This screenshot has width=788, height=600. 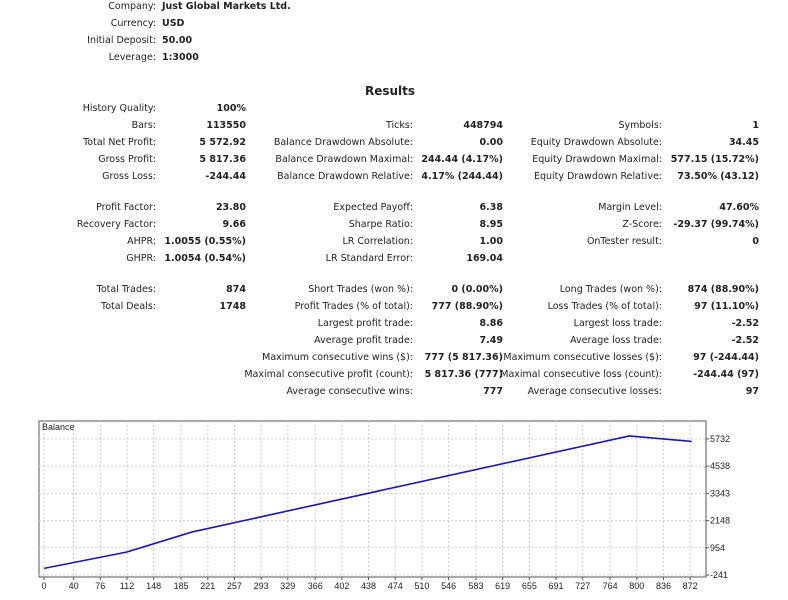 What do you see at coordinates (477, 289) in the screenshot?
I see `stat-value: 0 (0.00%)` at bounding box center [477, 289].